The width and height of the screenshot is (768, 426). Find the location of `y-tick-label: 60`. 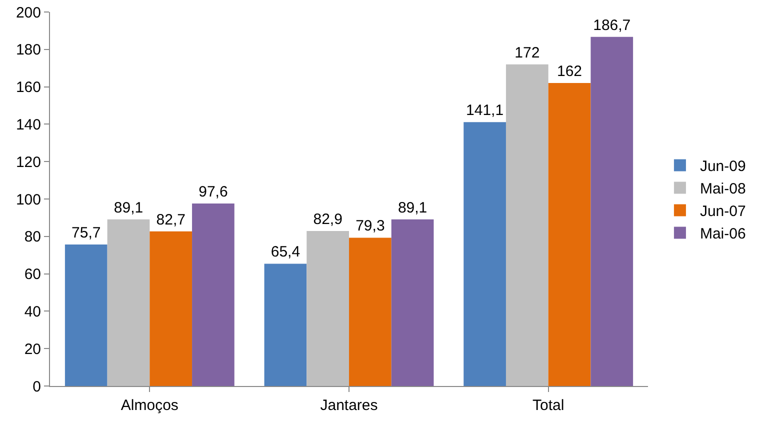

y-tick-label: 60 is located at coordinates (32, 275).